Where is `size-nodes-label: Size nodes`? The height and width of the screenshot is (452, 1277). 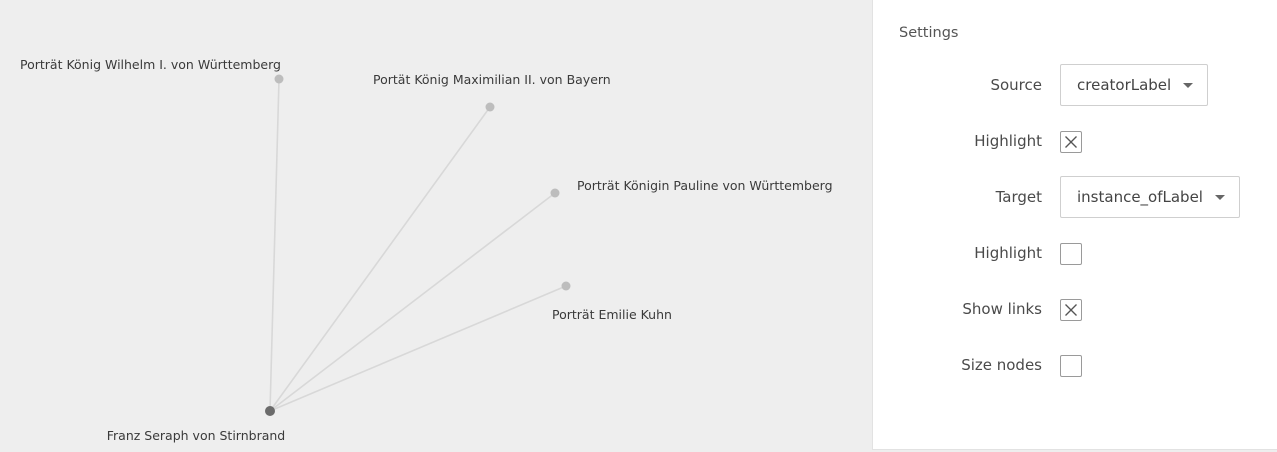 size-nodes-label: Size nodes is located at coordinates (1001, 365).